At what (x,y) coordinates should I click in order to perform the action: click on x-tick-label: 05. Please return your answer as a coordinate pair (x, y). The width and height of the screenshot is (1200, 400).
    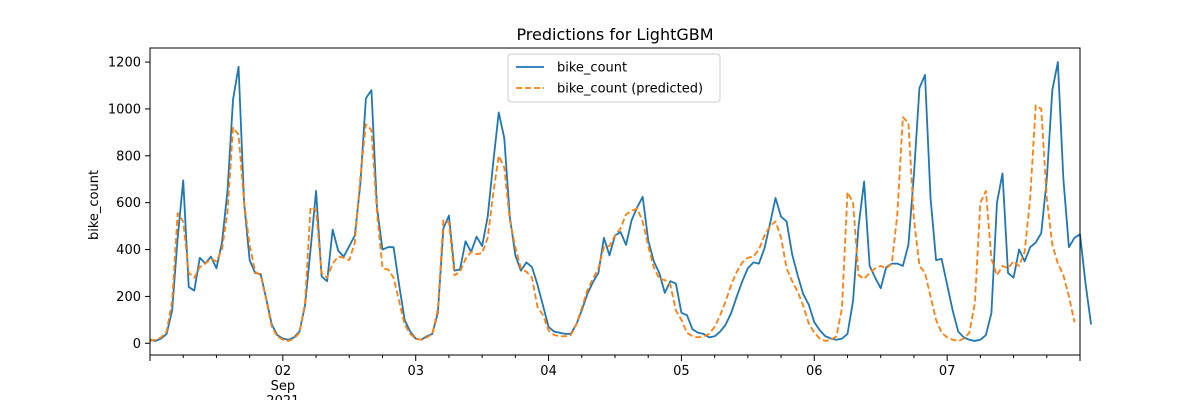
    Looking at the image, I should click on (681, 371).